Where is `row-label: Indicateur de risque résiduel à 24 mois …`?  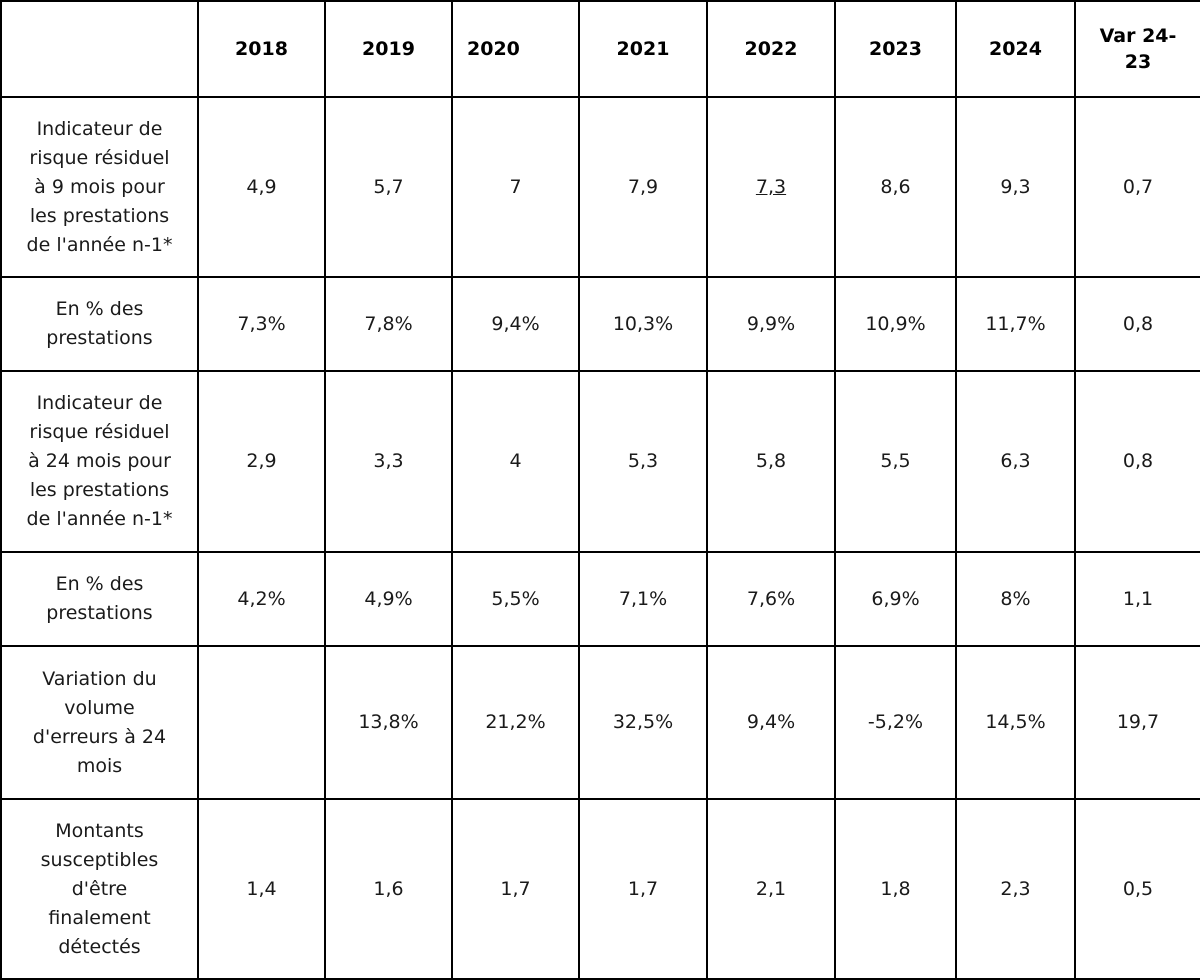 row-label: Indicateur de risque résiduel à 24 mois … is located at coordinates (99, 461).